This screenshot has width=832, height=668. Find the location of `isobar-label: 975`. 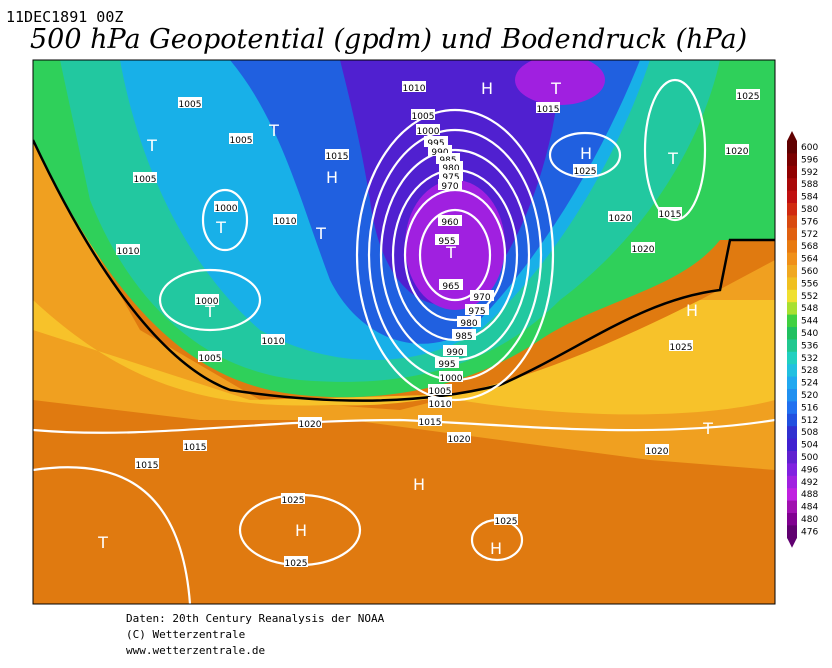

isobar-label: 975 is located at coordinates (450, 178).